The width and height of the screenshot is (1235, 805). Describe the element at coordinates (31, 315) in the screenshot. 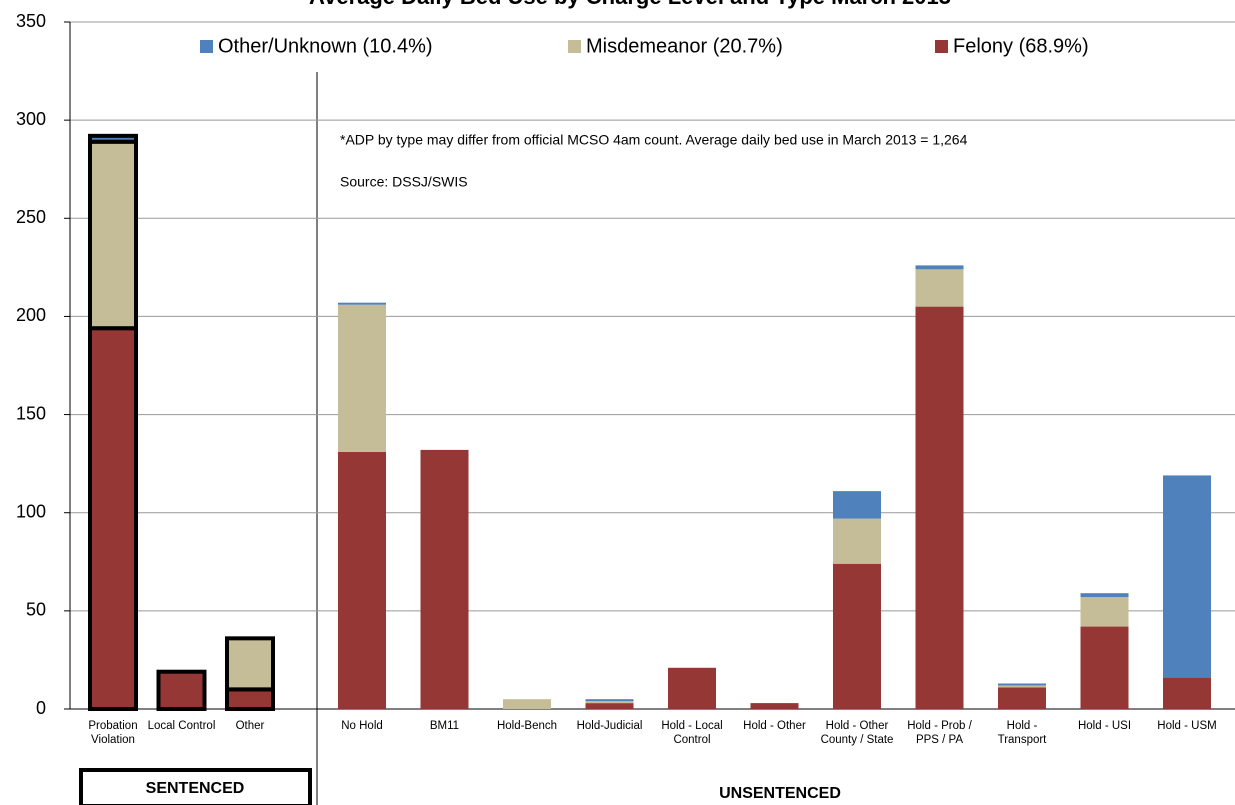

I see `y-tick-label: 200` at that location.